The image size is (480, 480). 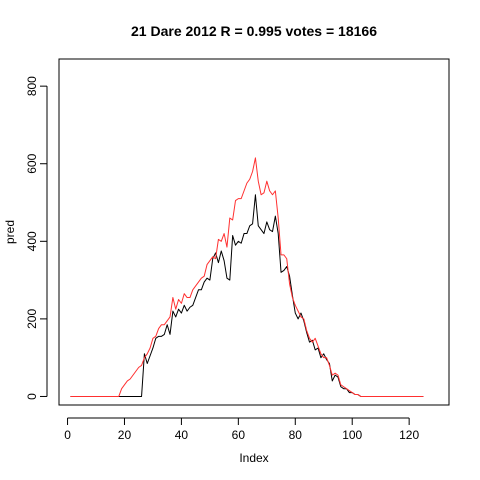 What do you see at coordinates (32, 163) in the screenshot?
I see `y-tick-label: 600` at bounding box center [32, 163].